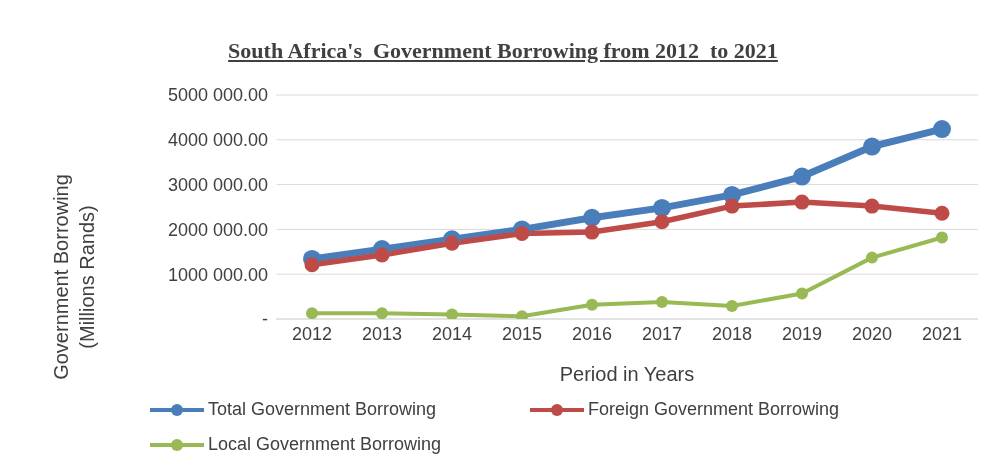  Describe the element at coordinates (522, 333) in the screenshot. I see `x-tick-label: 2015` at that location.